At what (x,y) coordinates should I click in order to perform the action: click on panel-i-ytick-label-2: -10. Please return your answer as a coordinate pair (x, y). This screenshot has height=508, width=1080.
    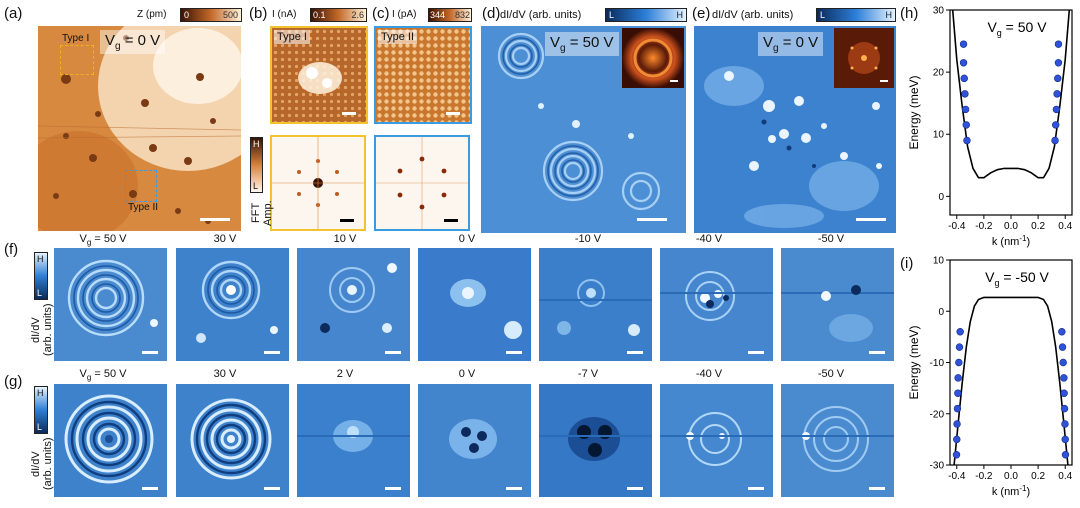
    Looking at the image, I should click on (937, 363).